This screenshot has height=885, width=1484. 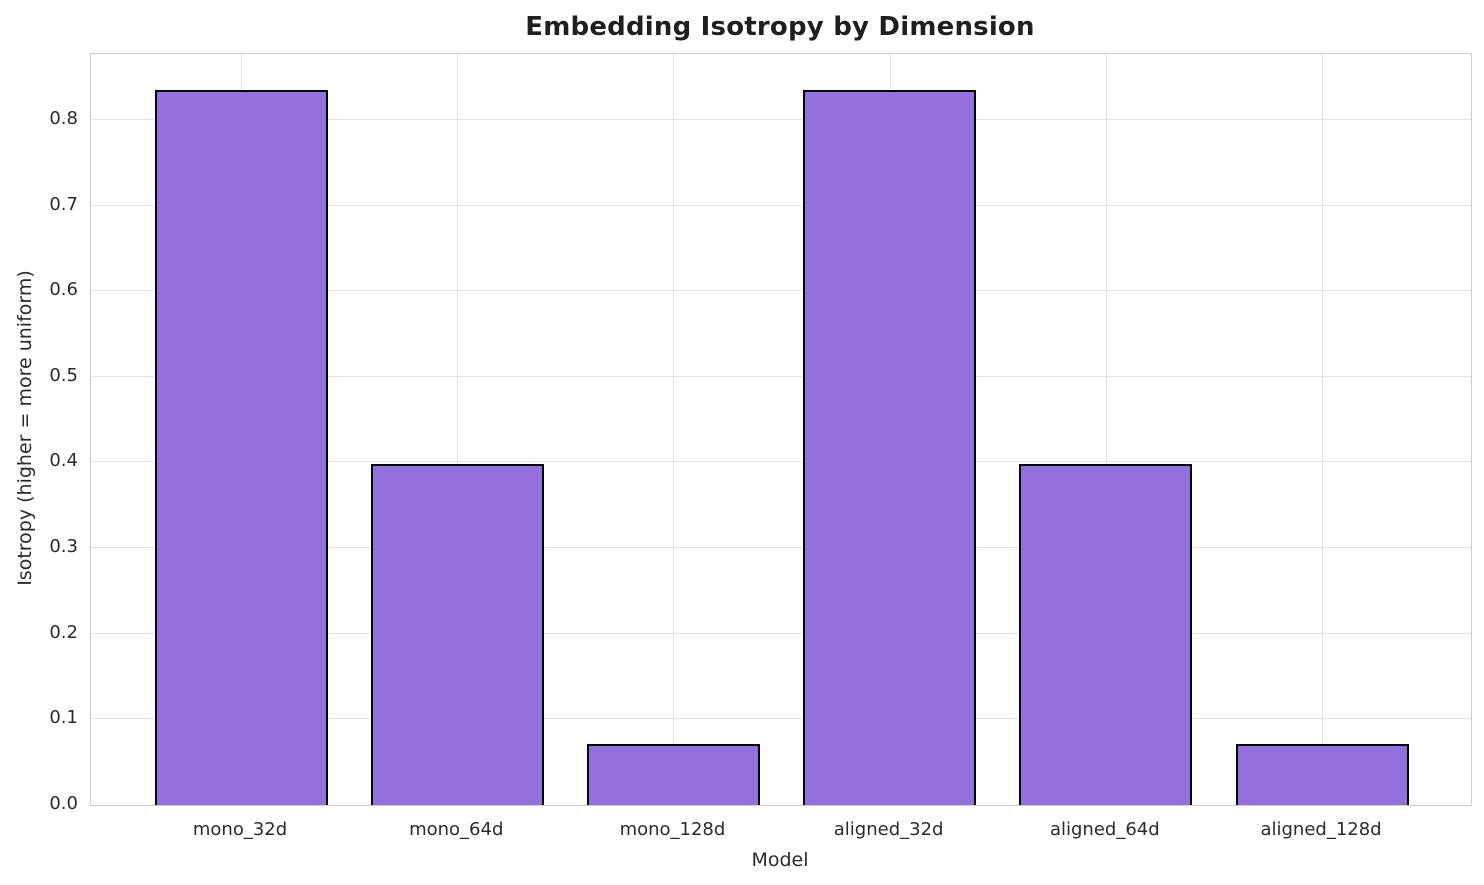 What do you see at coordinates (240, 829) in the screenshot?
I see `x-tick-label: mono_32d` at bounding box center [240, 829].